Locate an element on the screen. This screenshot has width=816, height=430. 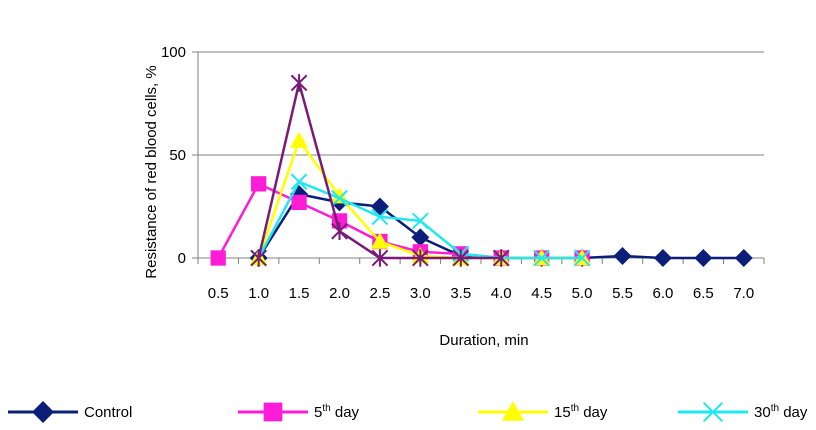
y-tick-labels: 0 50 100 is located at coordinates (173, 155).